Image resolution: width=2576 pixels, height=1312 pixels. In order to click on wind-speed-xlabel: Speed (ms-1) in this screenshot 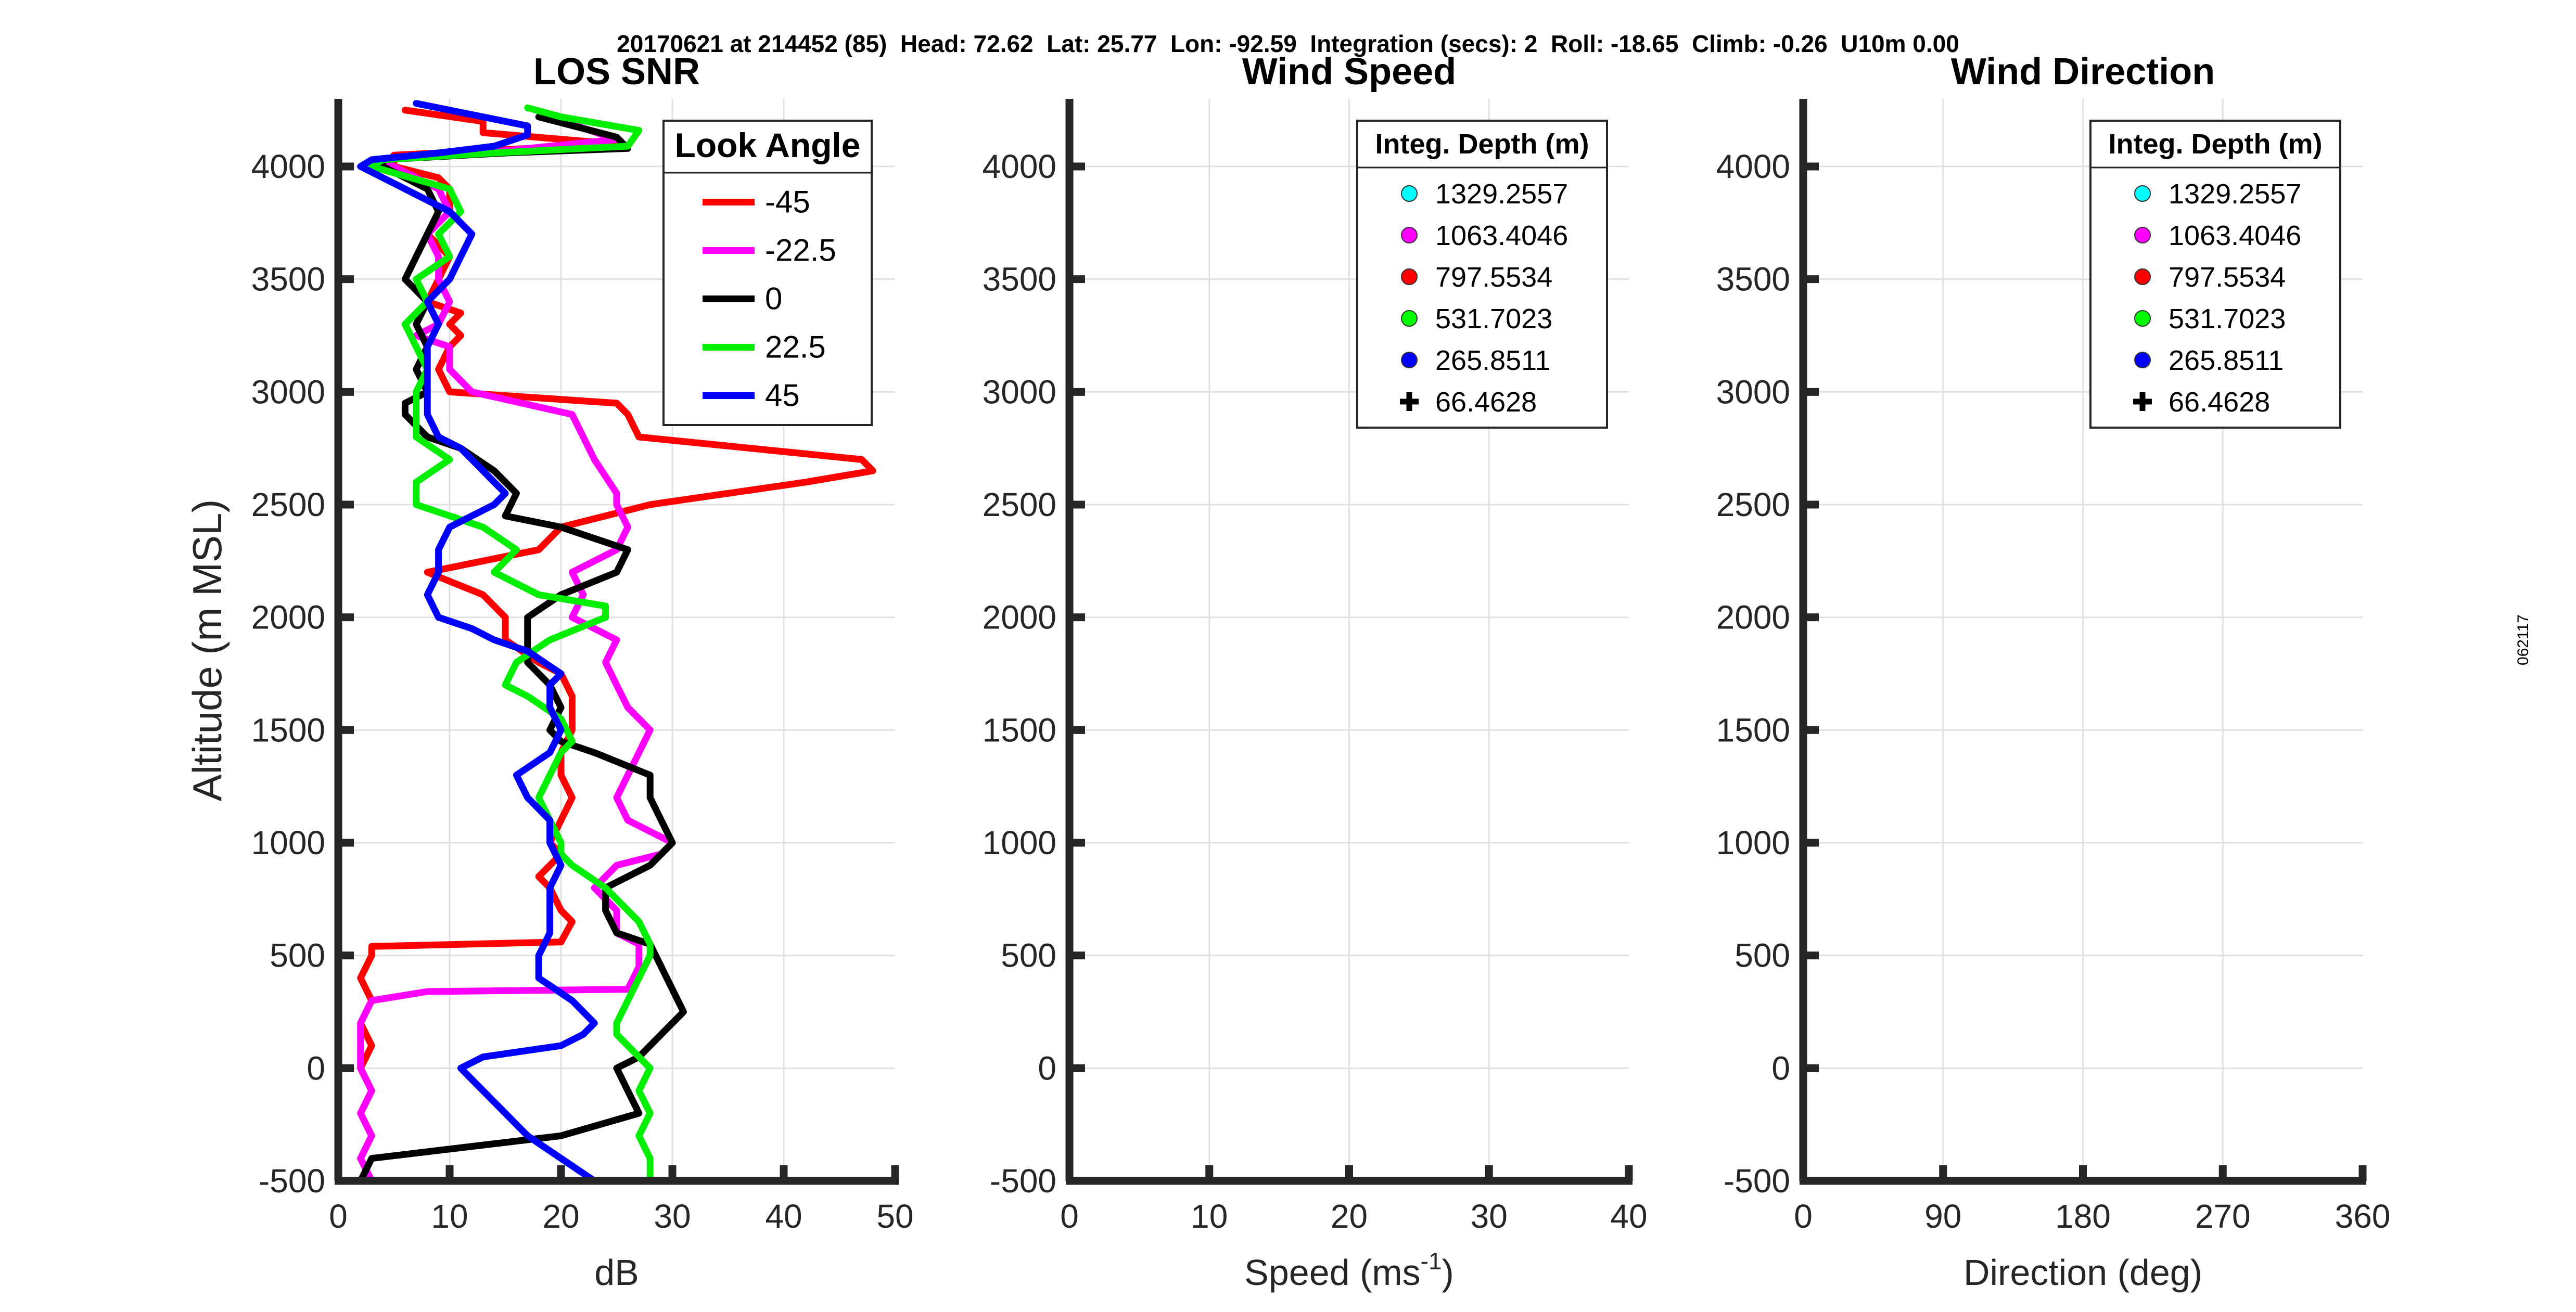, I will do `click(1349, 1270)`.